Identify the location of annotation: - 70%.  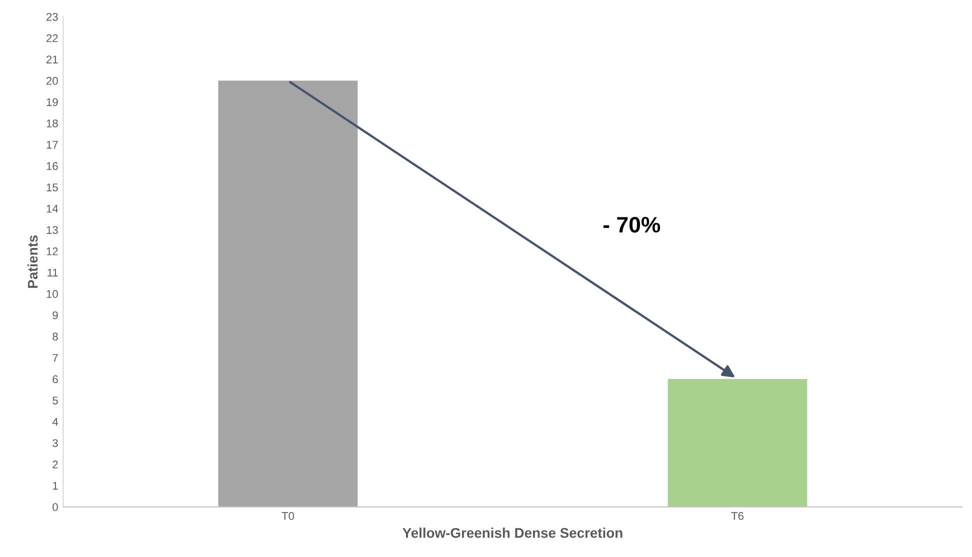
(632, 224).